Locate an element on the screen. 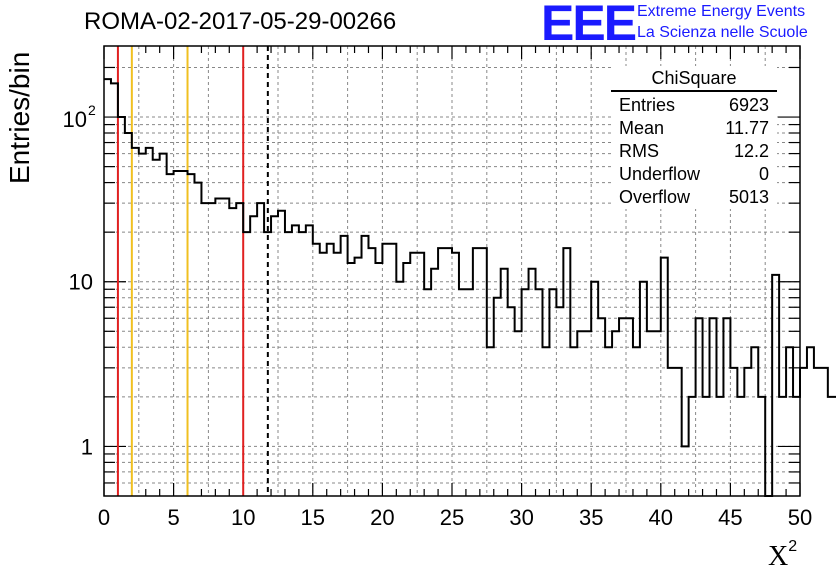  stats-row: Underflow 0 is located at coordinates (694, 174).